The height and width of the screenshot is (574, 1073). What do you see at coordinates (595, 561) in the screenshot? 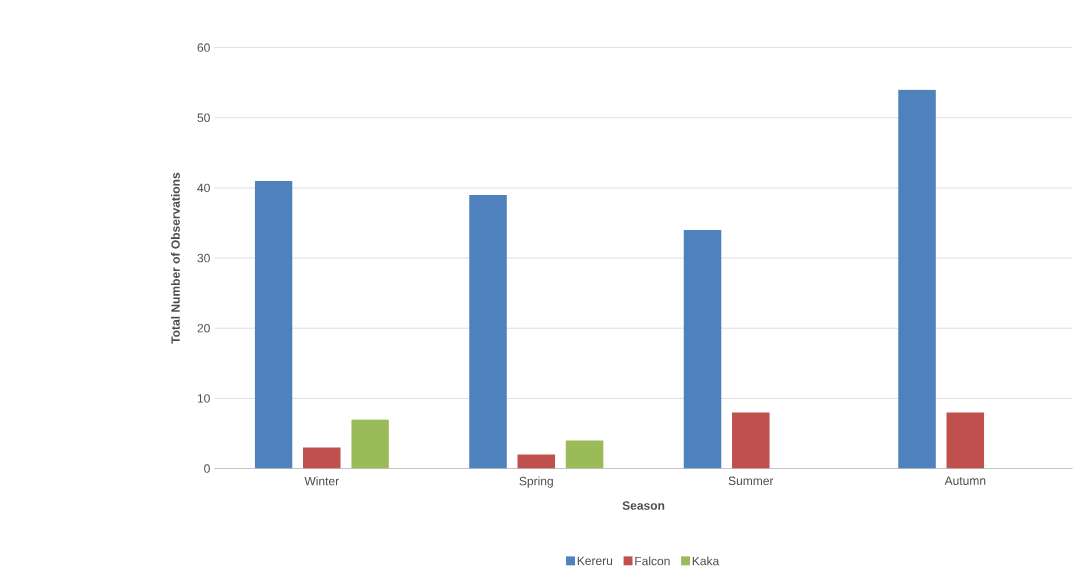
I see `legend-label: Kereru` at bounding box center [595, 561].